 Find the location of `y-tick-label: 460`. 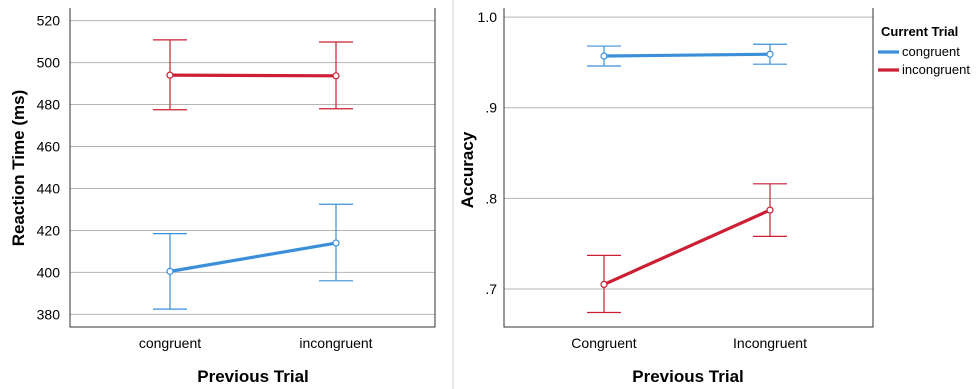

y-tick-label: 460 is located at coordinates (49, 147).